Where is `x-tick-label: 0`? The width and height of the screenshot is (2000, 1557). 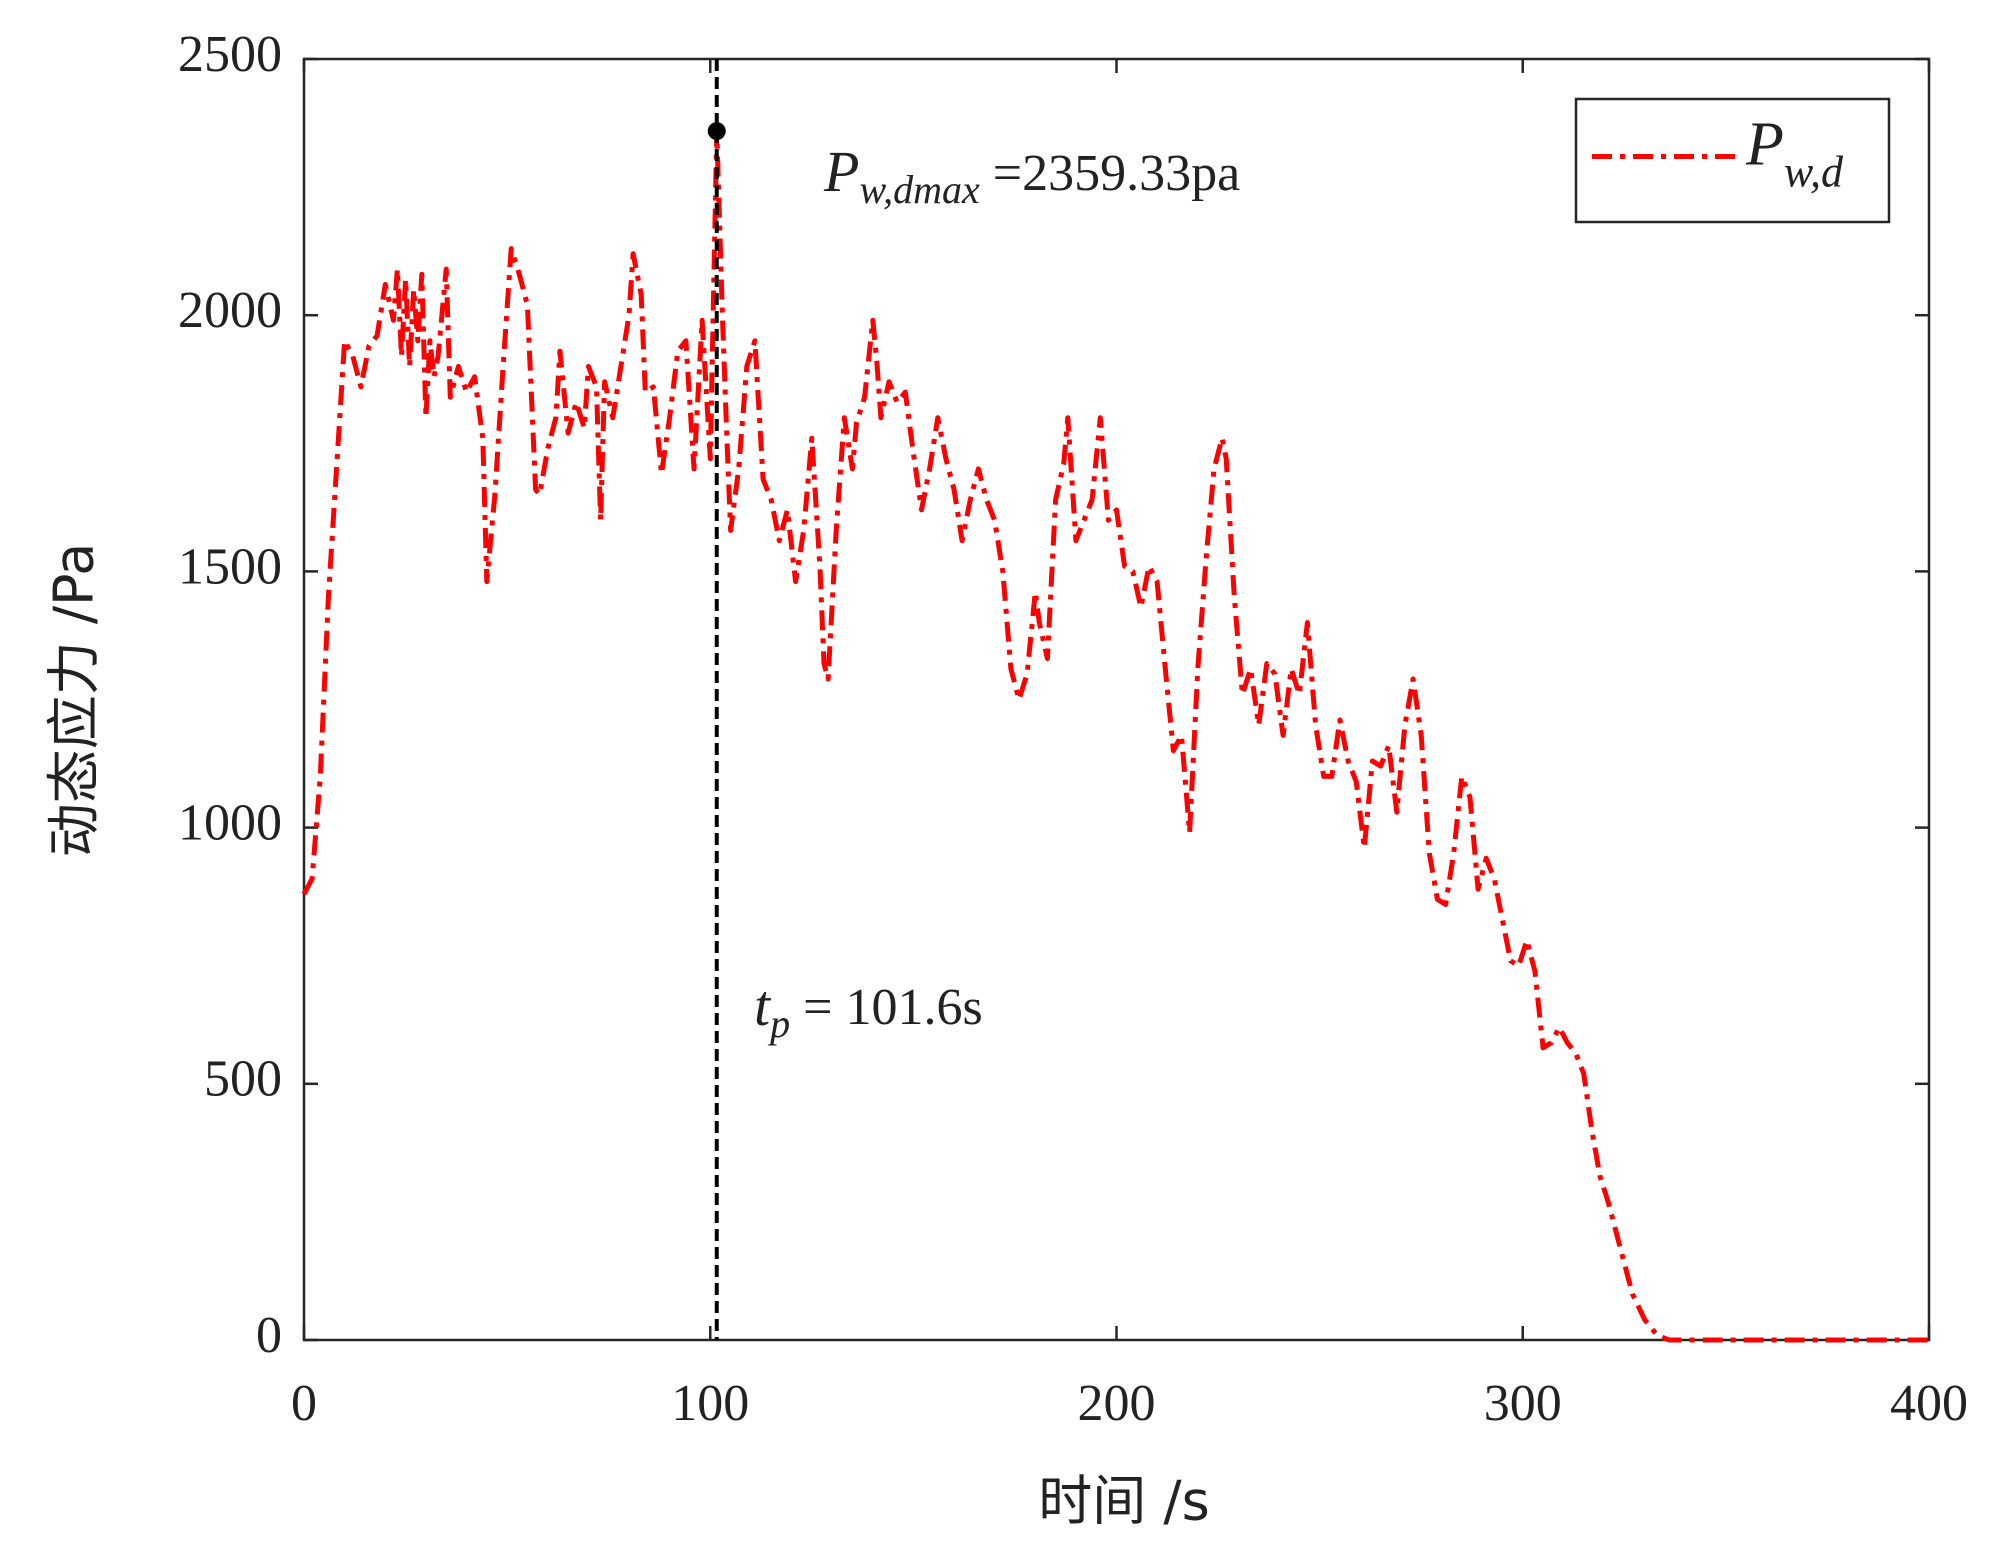
x-tick-label: 0 is located at coordinates (304, 1403).